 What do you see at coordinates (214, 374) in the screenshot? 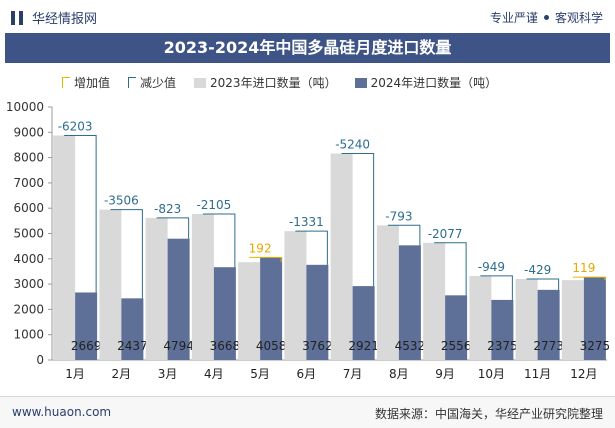
I see `x-tick-label: 4月` at bounding box center [214, 374].